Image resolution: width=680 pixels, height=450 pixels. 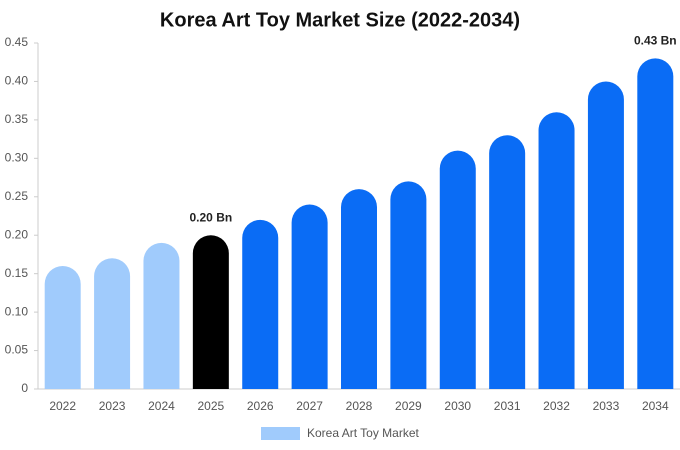 What do you see at coordinates (457, 406) in the screenshot?
I see `x-tick-label: 2030` at bounding box center [457, 406].